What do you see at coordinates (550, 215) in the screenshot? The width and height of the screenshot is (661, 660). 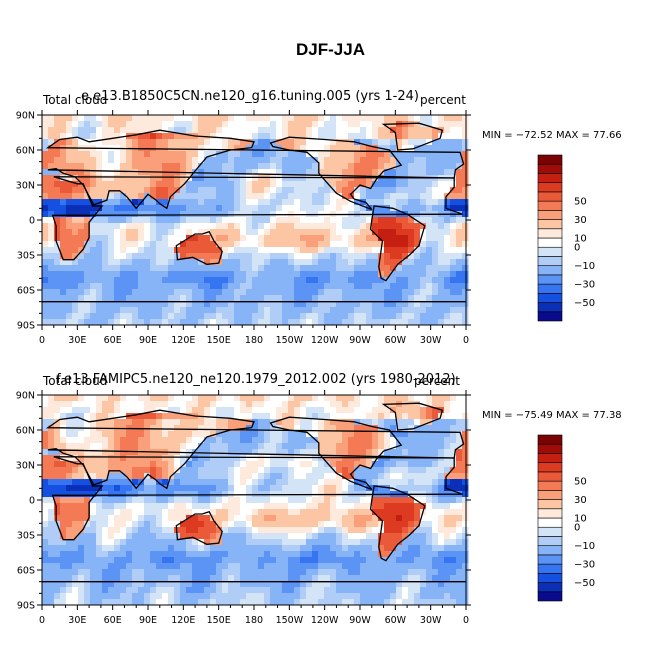 I see `colorbar-swatch` at bounding box center [550, 215].